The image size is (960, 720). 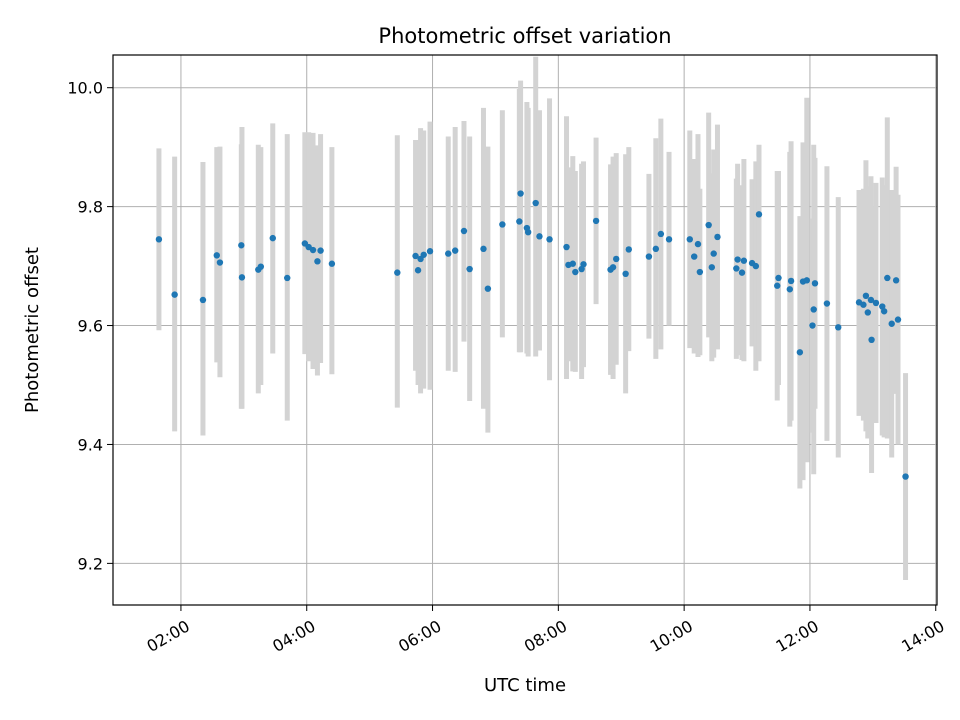 I want to click on x-tick-label: 08:00, so click(x=545, y=636).